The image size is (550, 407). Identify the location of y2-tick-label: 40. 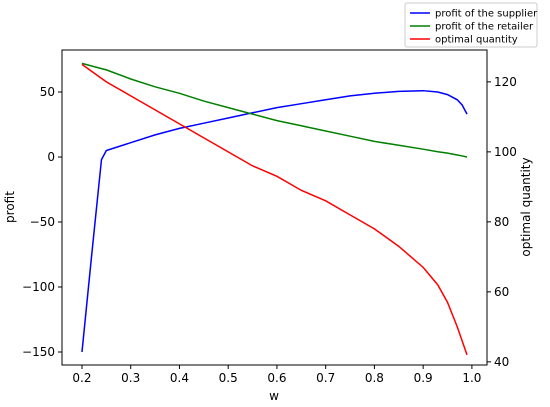
(501, 362).